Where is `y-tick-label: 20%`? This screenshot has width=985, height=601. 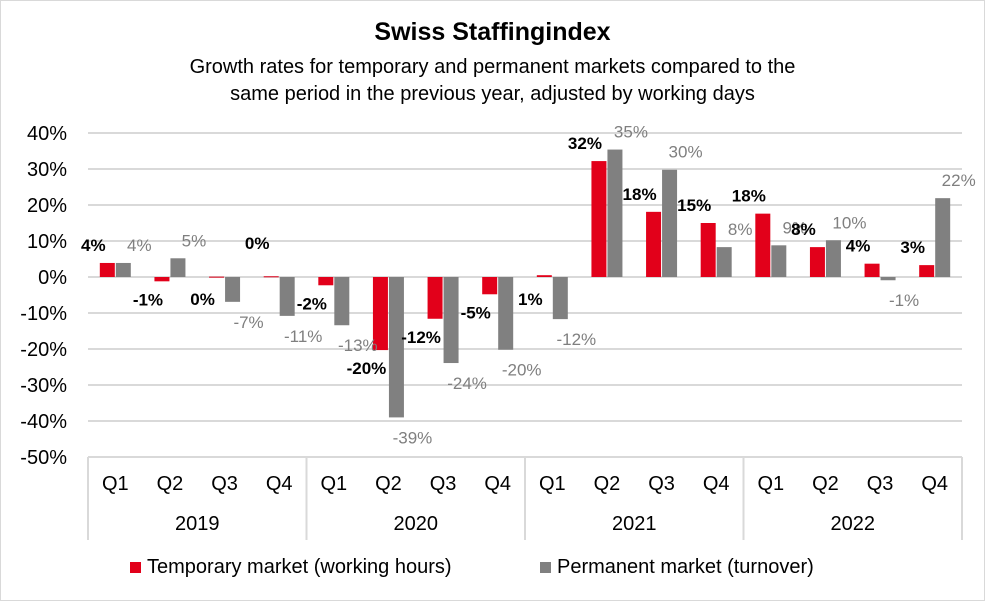
y-tick-label: 20% is located at coordinates (47, 206).